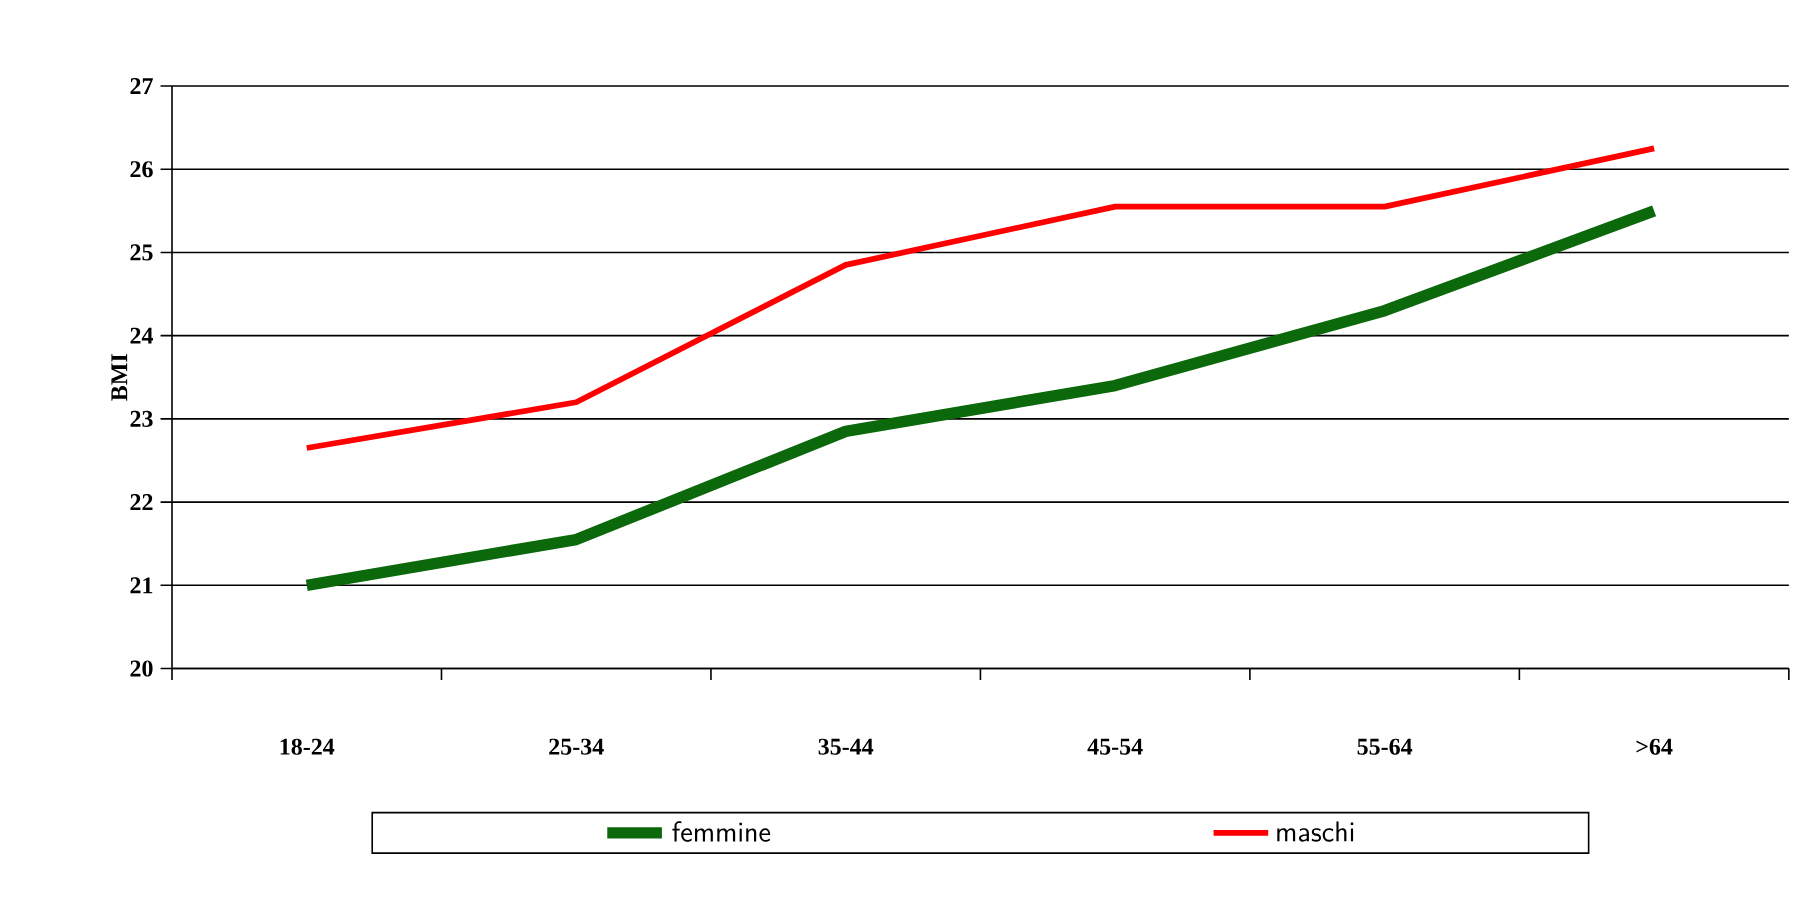 The width and height of the screenshot is (1798, 897). I want to click on x-tick-label: 45-54, so click(1115, 746).